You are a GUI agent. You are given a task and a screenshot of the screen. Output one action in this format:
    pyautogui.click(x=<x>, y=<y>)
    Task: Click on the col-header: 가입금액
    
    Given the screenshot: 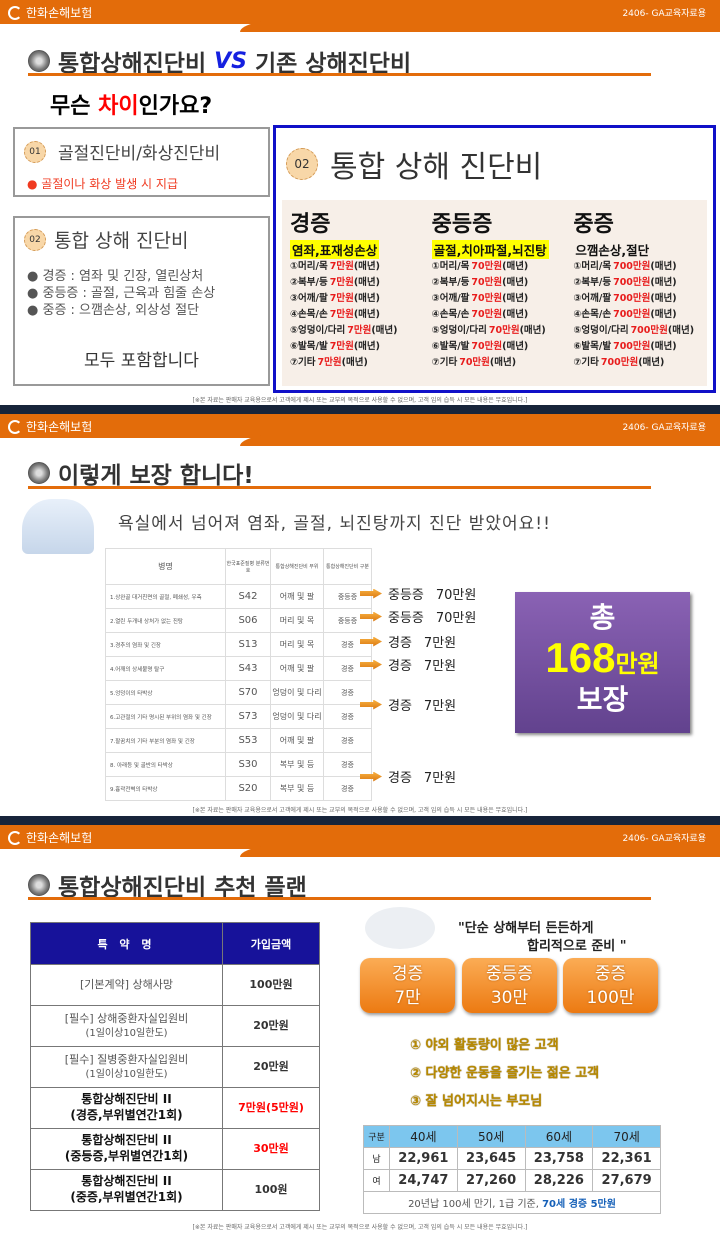 What is the action you would take?
    pyautogui.click(x=271, y=943)
    